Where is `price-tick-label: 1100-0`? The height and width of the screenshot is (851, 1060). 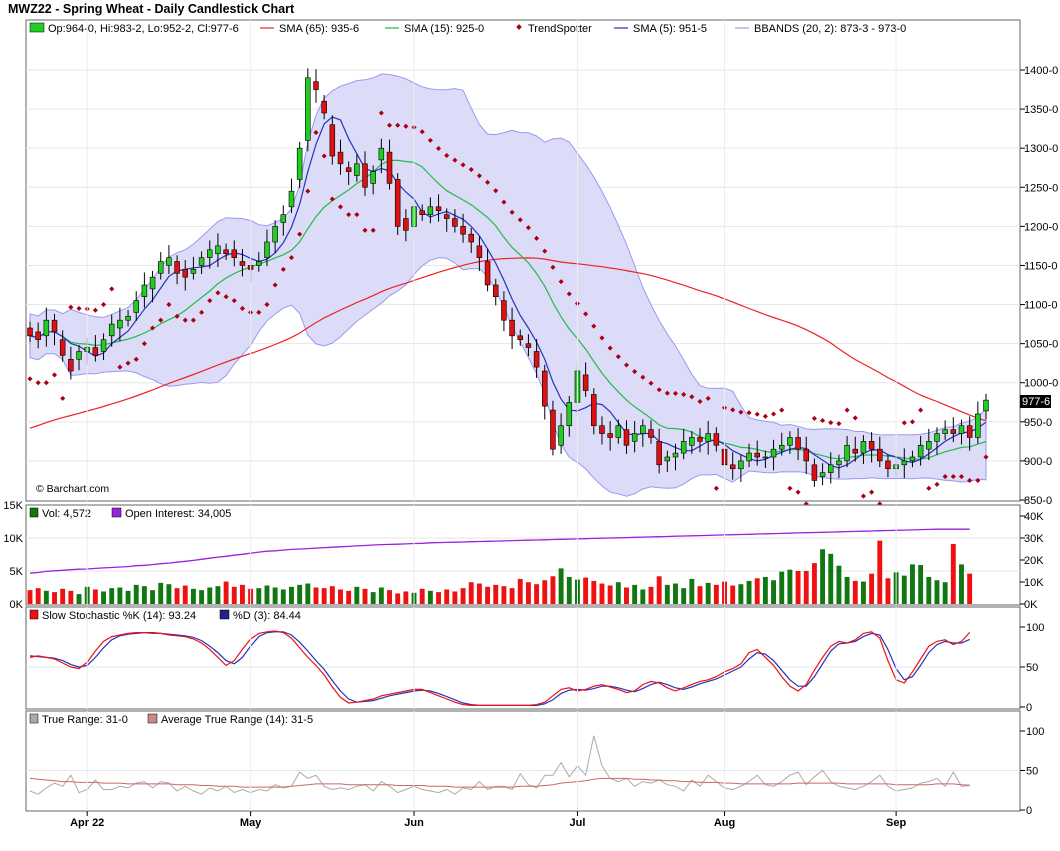 price-tick-label: 1100-0 is located at coordinates (1040, 306).